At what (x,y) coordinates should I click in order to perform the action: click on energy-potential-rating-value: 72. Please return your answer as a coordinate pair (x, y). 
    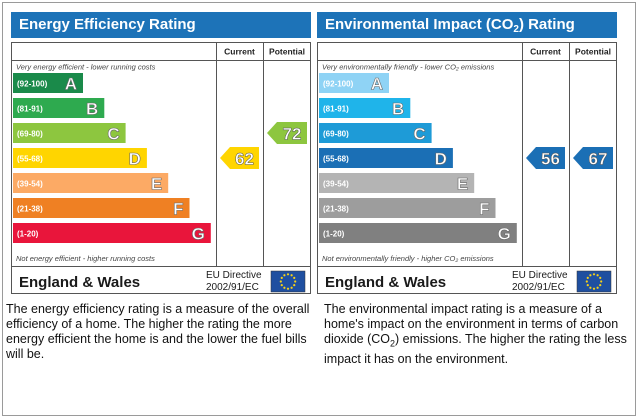
    Looking at the image, I should click on (292, 134).